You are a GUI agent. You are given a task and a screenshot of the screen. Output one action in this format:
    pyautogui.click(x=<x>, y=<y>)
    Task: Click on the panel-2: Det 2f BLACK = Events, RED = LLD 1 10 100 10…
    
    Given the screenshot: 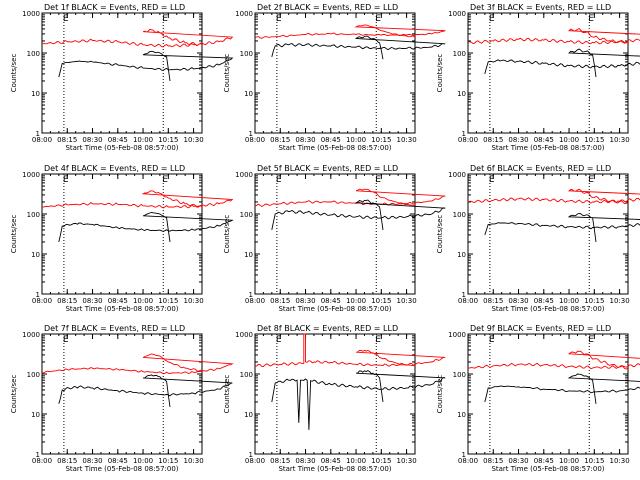 What is the action you would take?
    pyautogui.click(x=334, y=77)
    